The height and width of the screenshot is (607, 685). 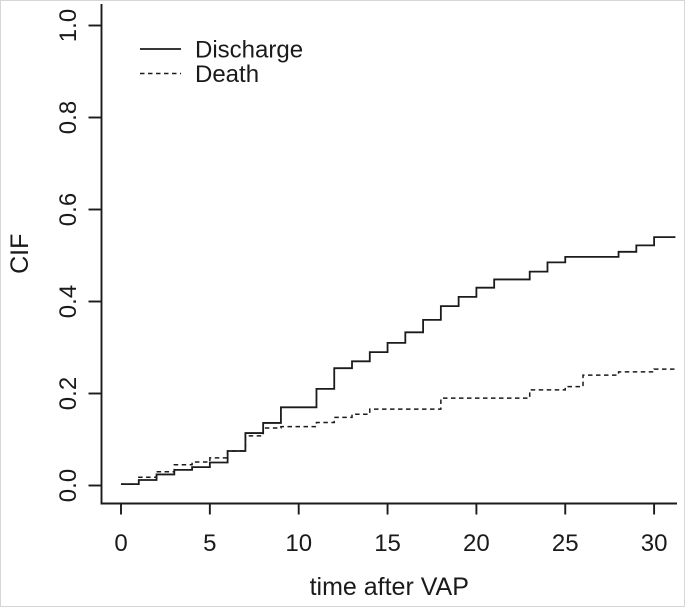 What do you see at coordinates (78, 255) in the screenshot?
I see `y-axis-ticks: 0.0 0.2 0.4 0.6 0.8 1.0` at bounding box center [78, 255].